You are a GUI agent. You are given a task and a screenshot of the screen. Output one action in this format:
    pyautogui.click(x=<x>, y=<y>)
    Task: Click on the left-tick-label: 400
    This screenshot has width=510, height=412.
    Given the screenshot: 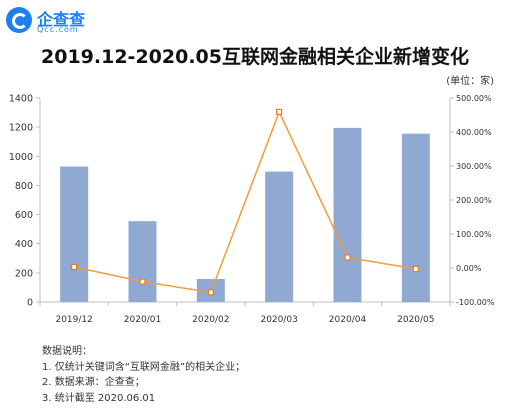 What is the action you would take?
    pyautogui.click(x=24, y=244)
    